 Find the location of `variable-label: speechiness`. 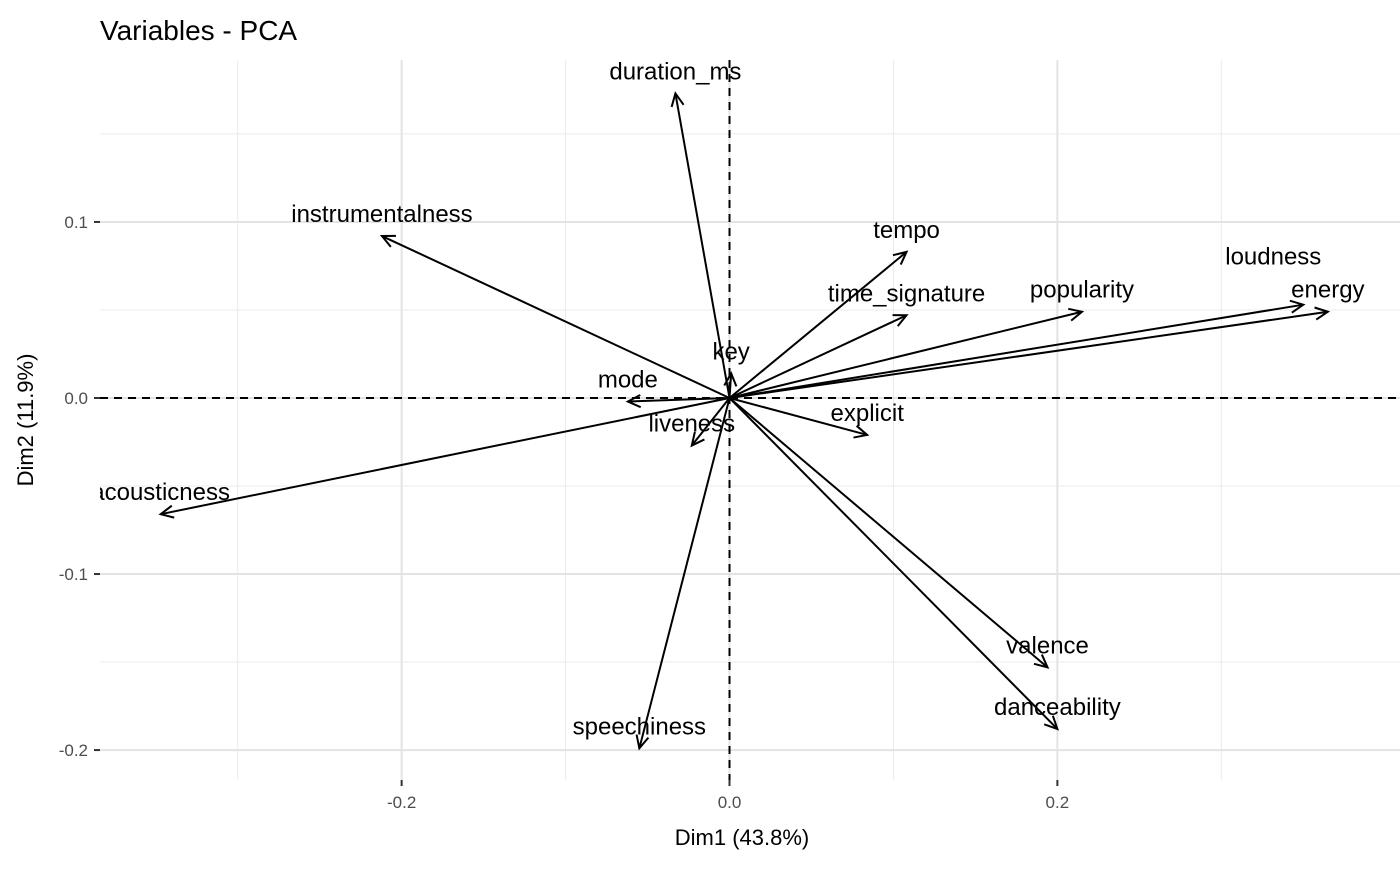

variable-label: speechiness is located at coordinates (639, 726).